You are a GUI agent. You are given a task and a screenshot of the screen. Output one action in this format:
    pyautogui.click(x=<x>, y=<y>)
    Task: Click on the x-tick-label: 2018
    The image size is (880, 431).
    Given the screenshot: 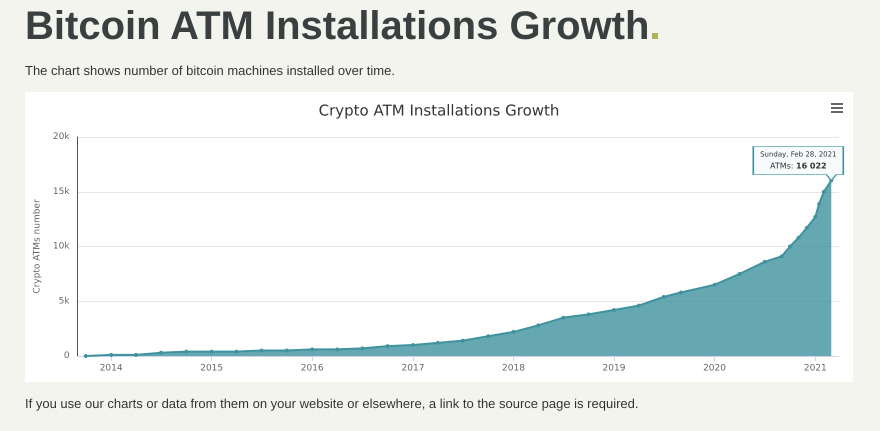 What is the action you would take?
    pyautogui.click(x=514, y=369)
    